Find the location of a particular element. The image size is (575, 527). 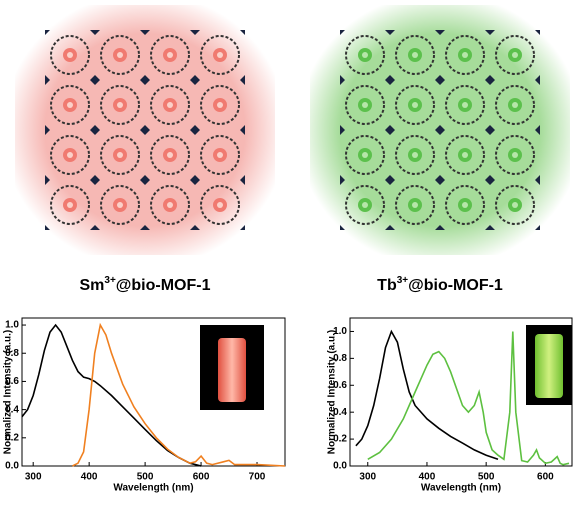

caption: Tb3+@bio-MOF-1 is located at coordinates (440, 285).